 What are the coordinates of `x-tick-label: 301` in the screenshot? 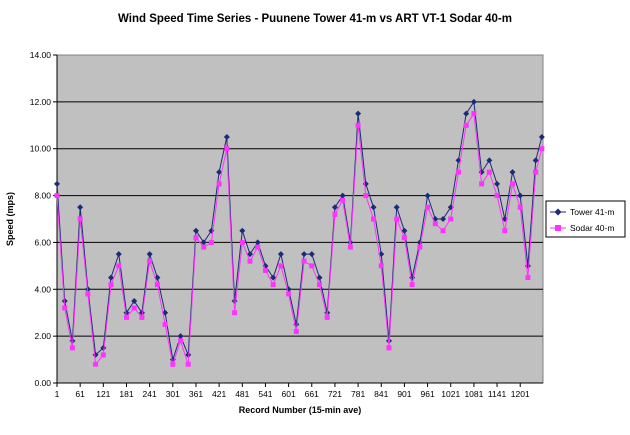 It's located at (173, 394).